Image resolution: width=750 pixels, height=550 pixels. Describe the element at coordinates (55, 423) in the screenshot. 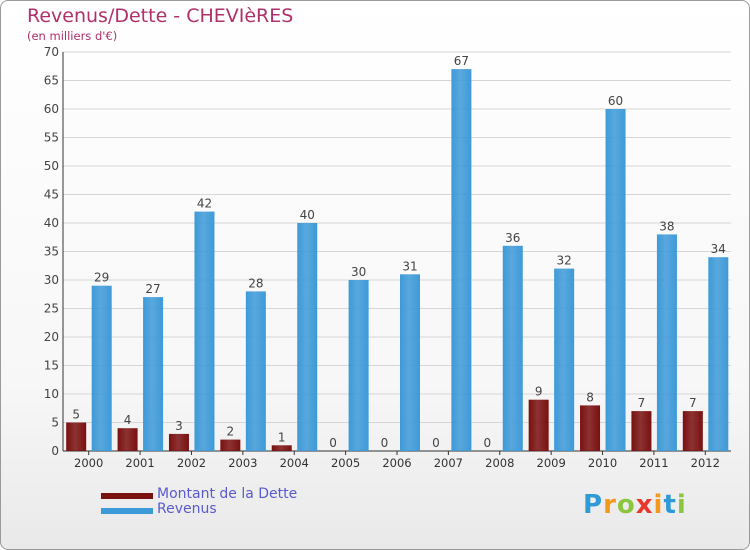

I see `y-tick-label: 5` at that location.